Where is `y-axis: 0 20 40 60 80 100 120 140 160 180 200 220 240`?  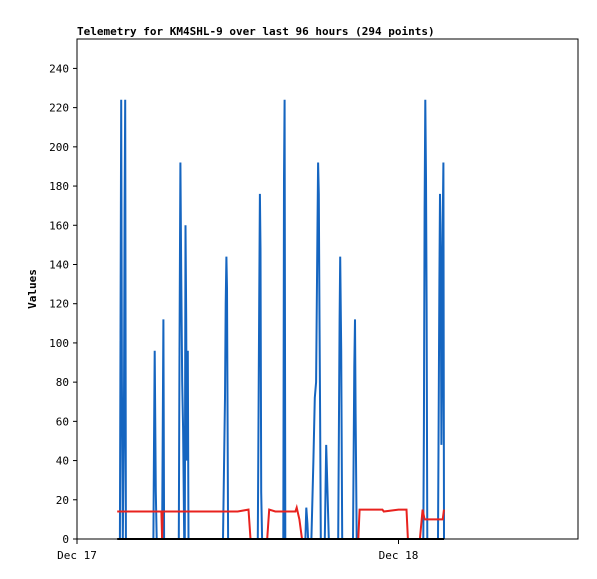
y-axis: 0 20 40 60 80 100 120 140 160 180 200 220 240 is located at coordinates (63, 304).